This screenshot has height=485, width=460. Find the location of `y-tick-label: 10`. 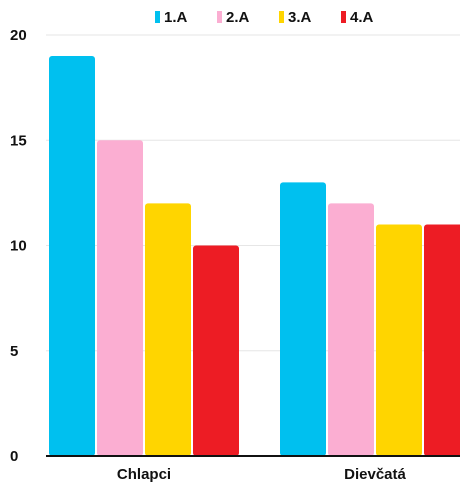

y-tick-label: 10 is located at coordinates (18, 246).